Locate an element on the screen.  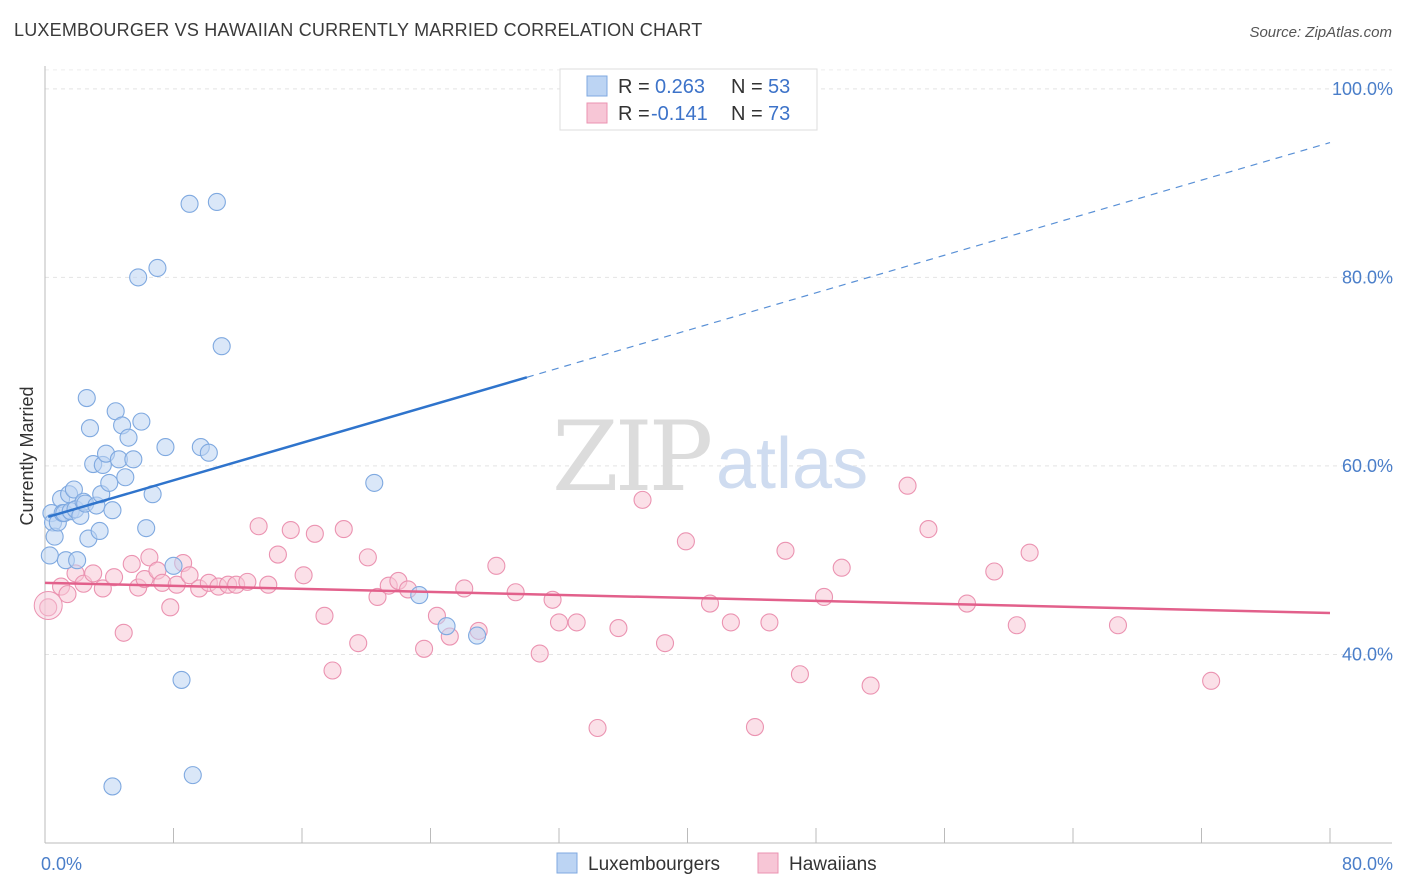
watermark-zip: ZIP is located at coordinates (631, 457).